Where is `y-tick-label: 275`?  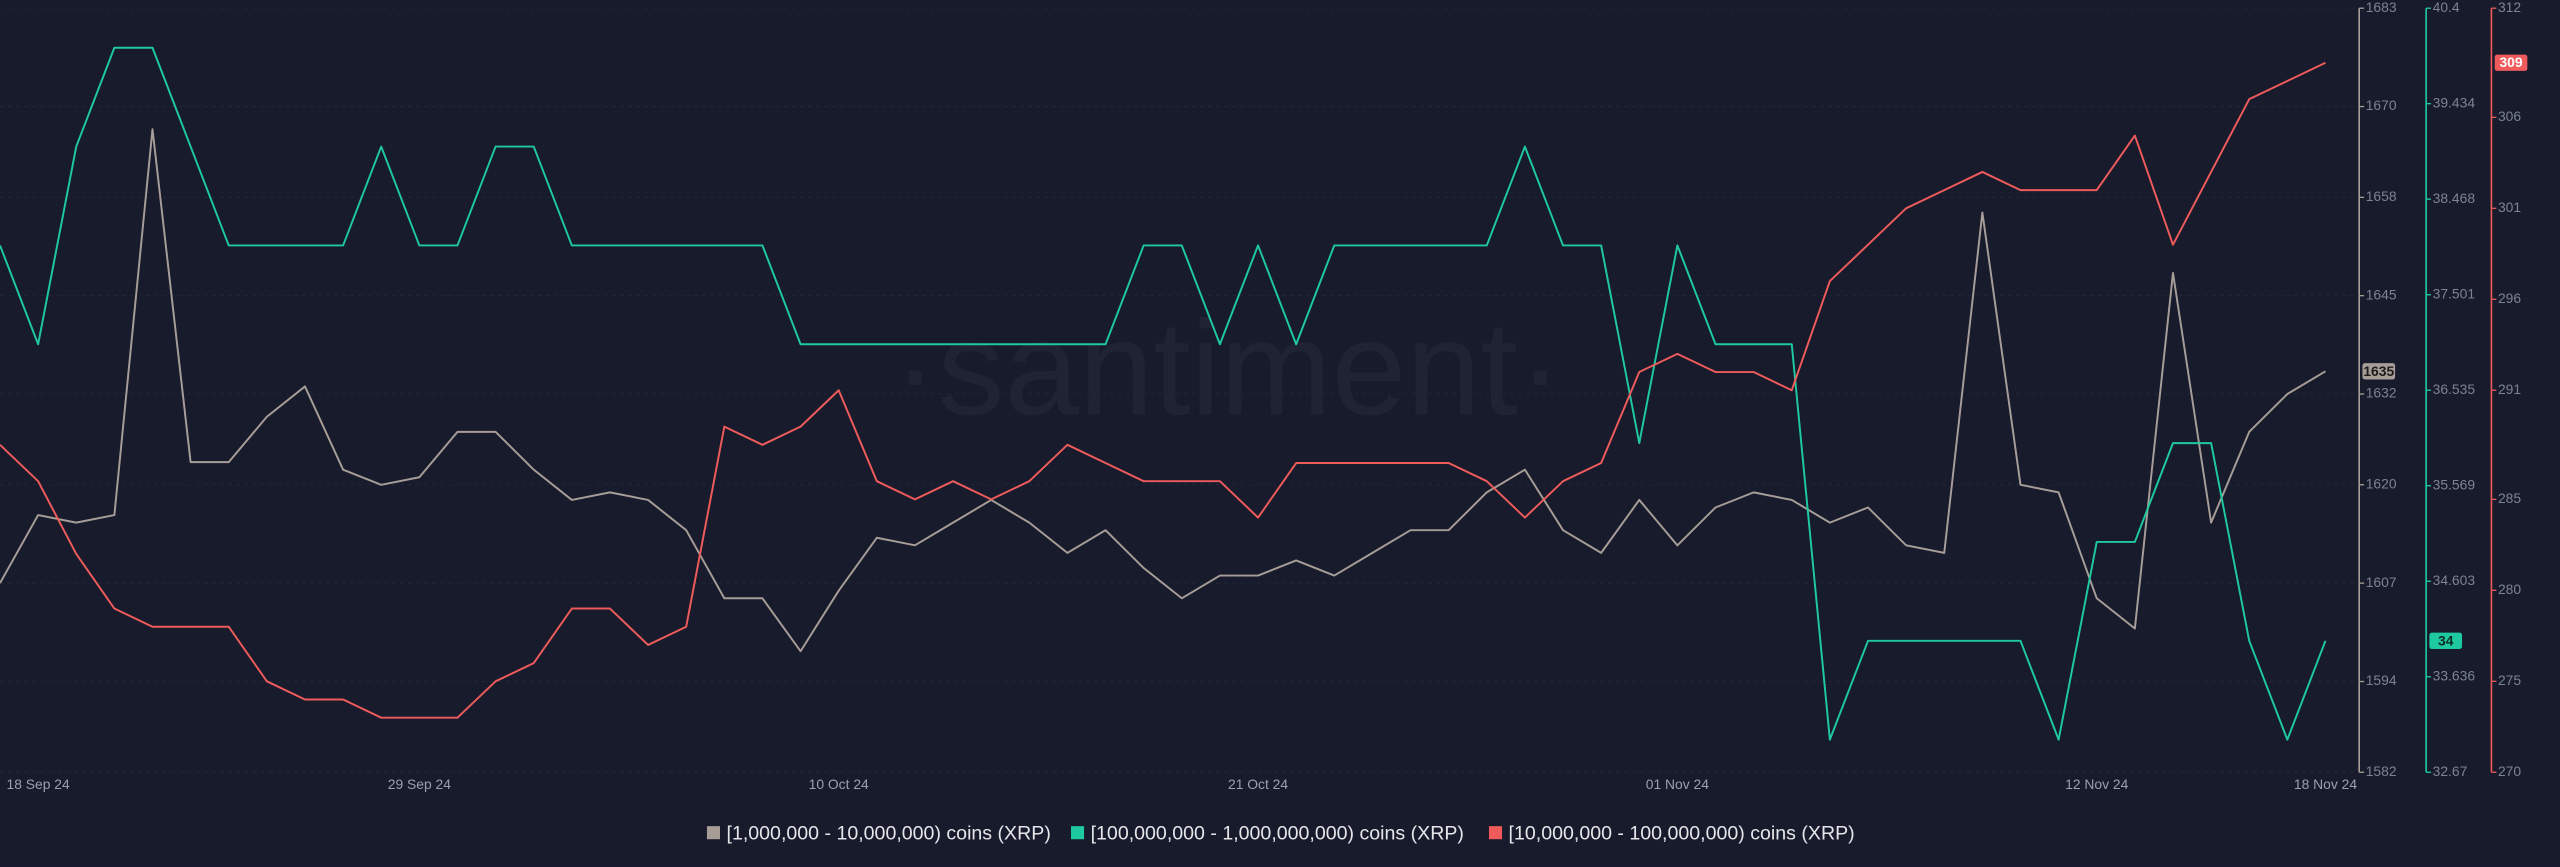 y-tick-label: 275 is located at coordinates (2509, 680).